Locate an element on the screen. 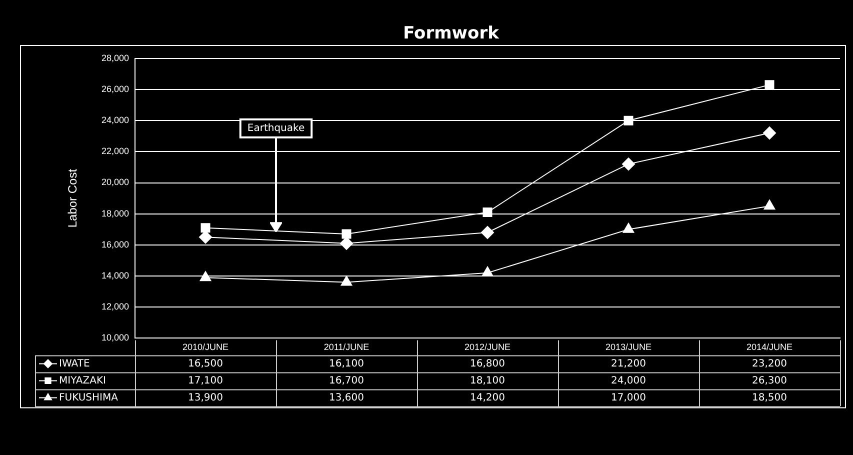 The width and height of the screenshot is (853, 455). y-tick-label: 12,000 is located at coordinates (115, 307).